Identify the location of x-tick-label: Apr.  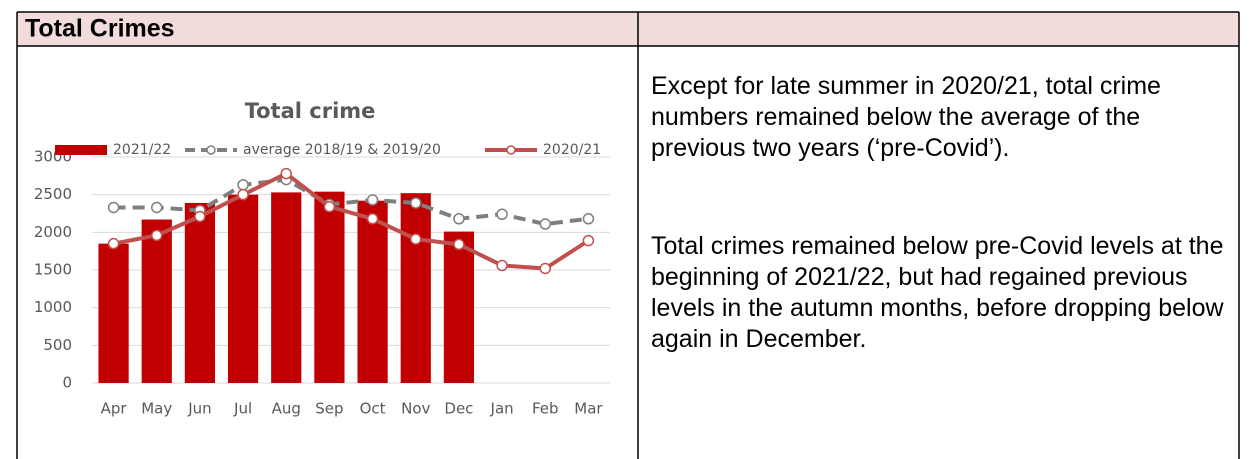
(114, 409).